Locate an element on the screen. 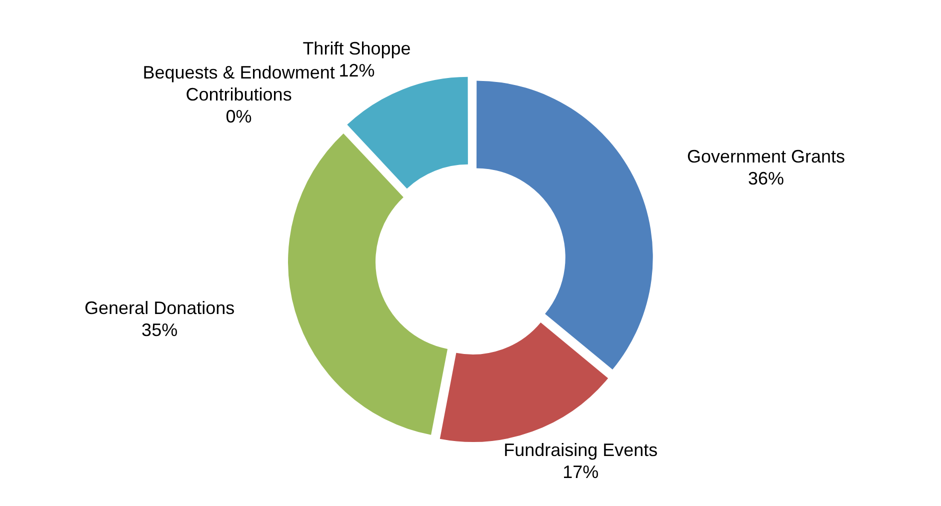 The width and height of the screenshot is (941, 506). text: 0% is located at coordinates (239, 116).